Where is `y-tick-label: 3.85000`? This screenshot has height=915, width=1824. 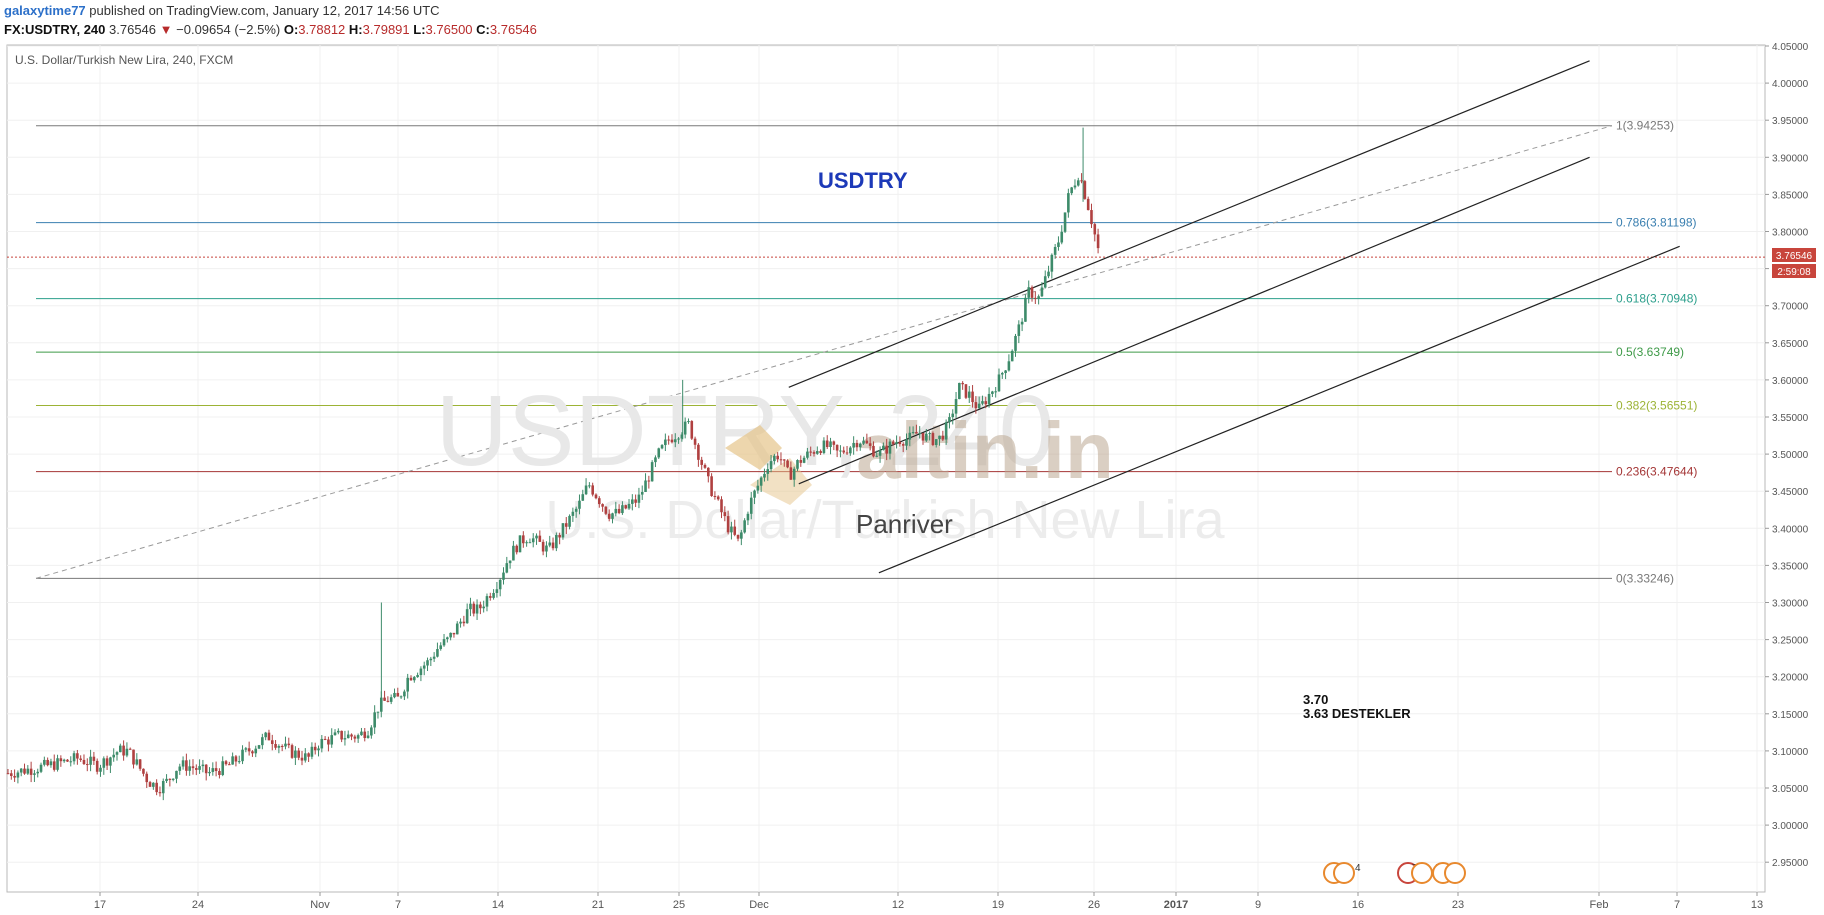
y-tick-label: 3.85000 is located at coordinates (1790, 195).